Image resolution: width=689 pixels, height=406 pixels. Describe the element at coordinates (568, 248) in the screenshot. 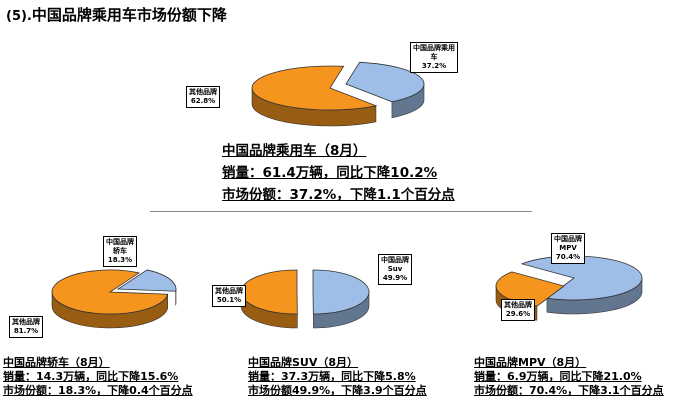

I see `mpv-cn-label: 中国品牌 MPV 70.4%` at that location.